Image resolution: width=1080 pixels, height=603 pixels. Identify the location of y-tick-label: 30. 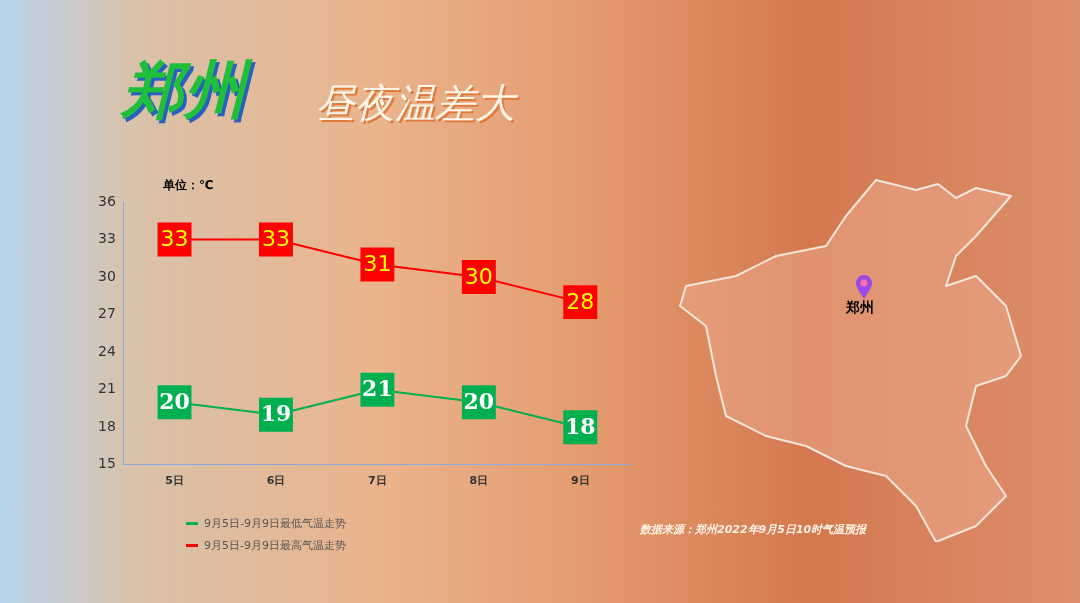
(106, 275).